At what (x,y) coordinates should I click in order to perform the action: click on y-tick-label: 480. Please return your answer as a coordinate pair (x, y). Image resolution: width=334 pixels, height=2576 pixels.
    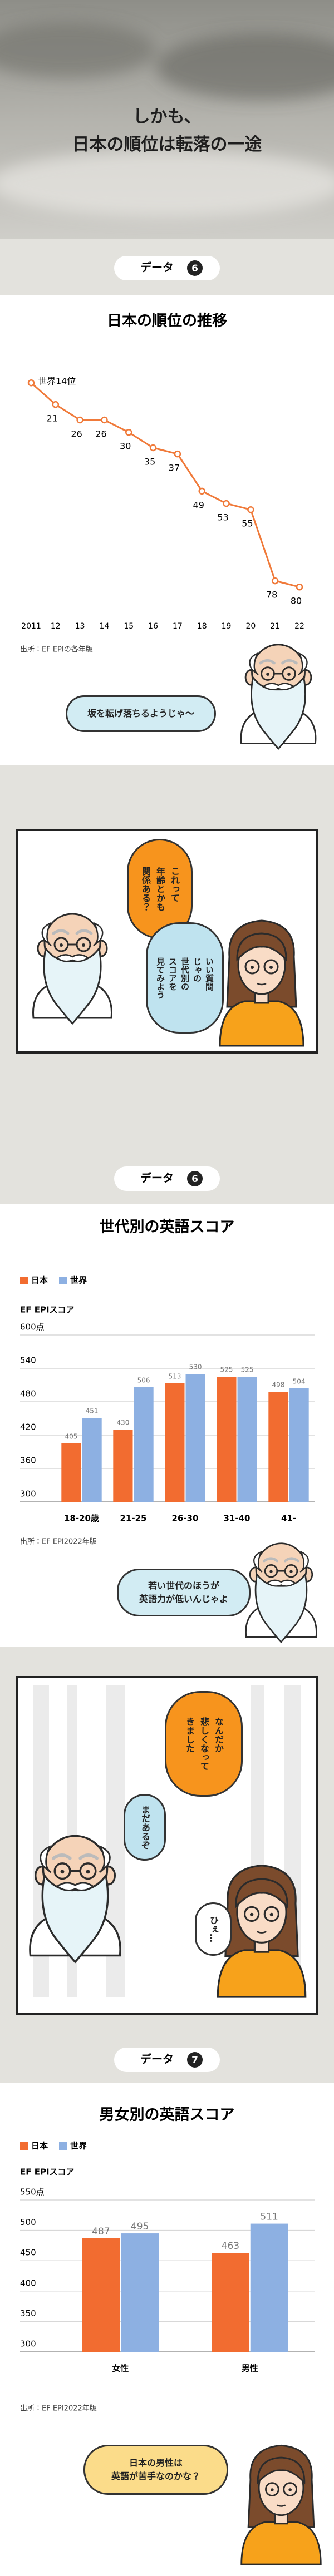
    Looking at the image, I should click on (28, 1394).